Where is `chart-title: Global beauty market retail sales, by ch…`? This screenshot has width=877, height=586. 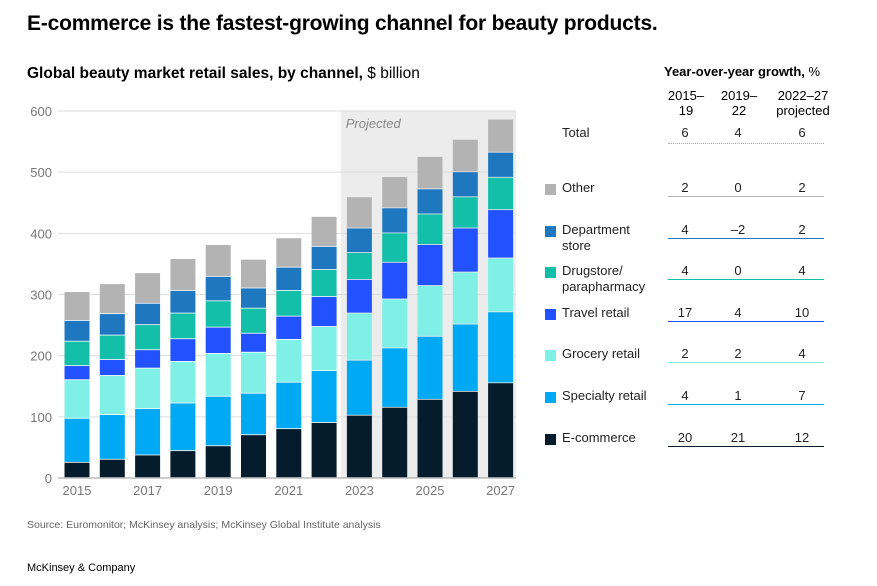 chart-title: Global beauty market retail sales, by ch… is located at coordinates (223, 74).